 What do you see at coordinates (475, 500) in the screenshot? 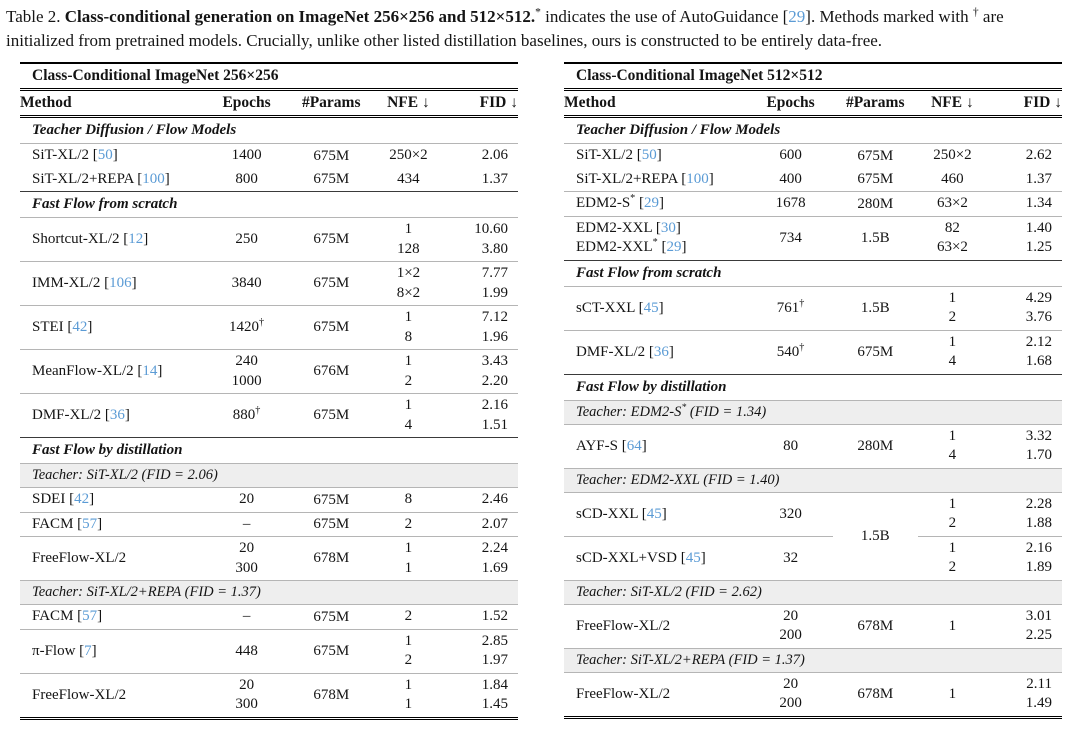
I see `cell-line: 2.46` at bounding box center [475, 500].